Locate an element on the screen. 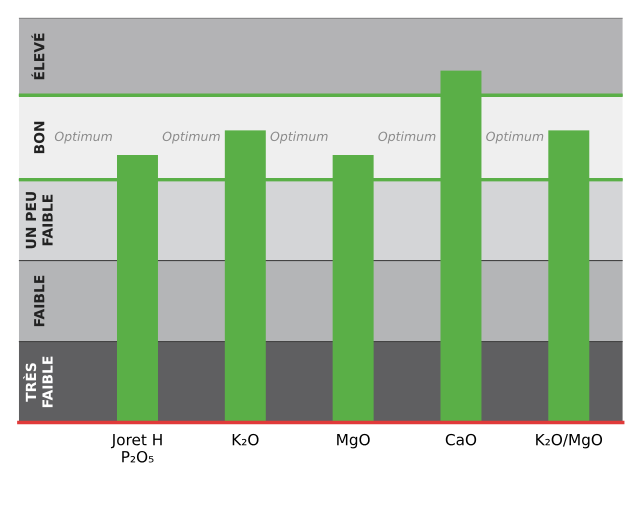 The width and height of the screenshot is (629, 509). x-tick-label: K₂O is located at coordinates (245, 440).